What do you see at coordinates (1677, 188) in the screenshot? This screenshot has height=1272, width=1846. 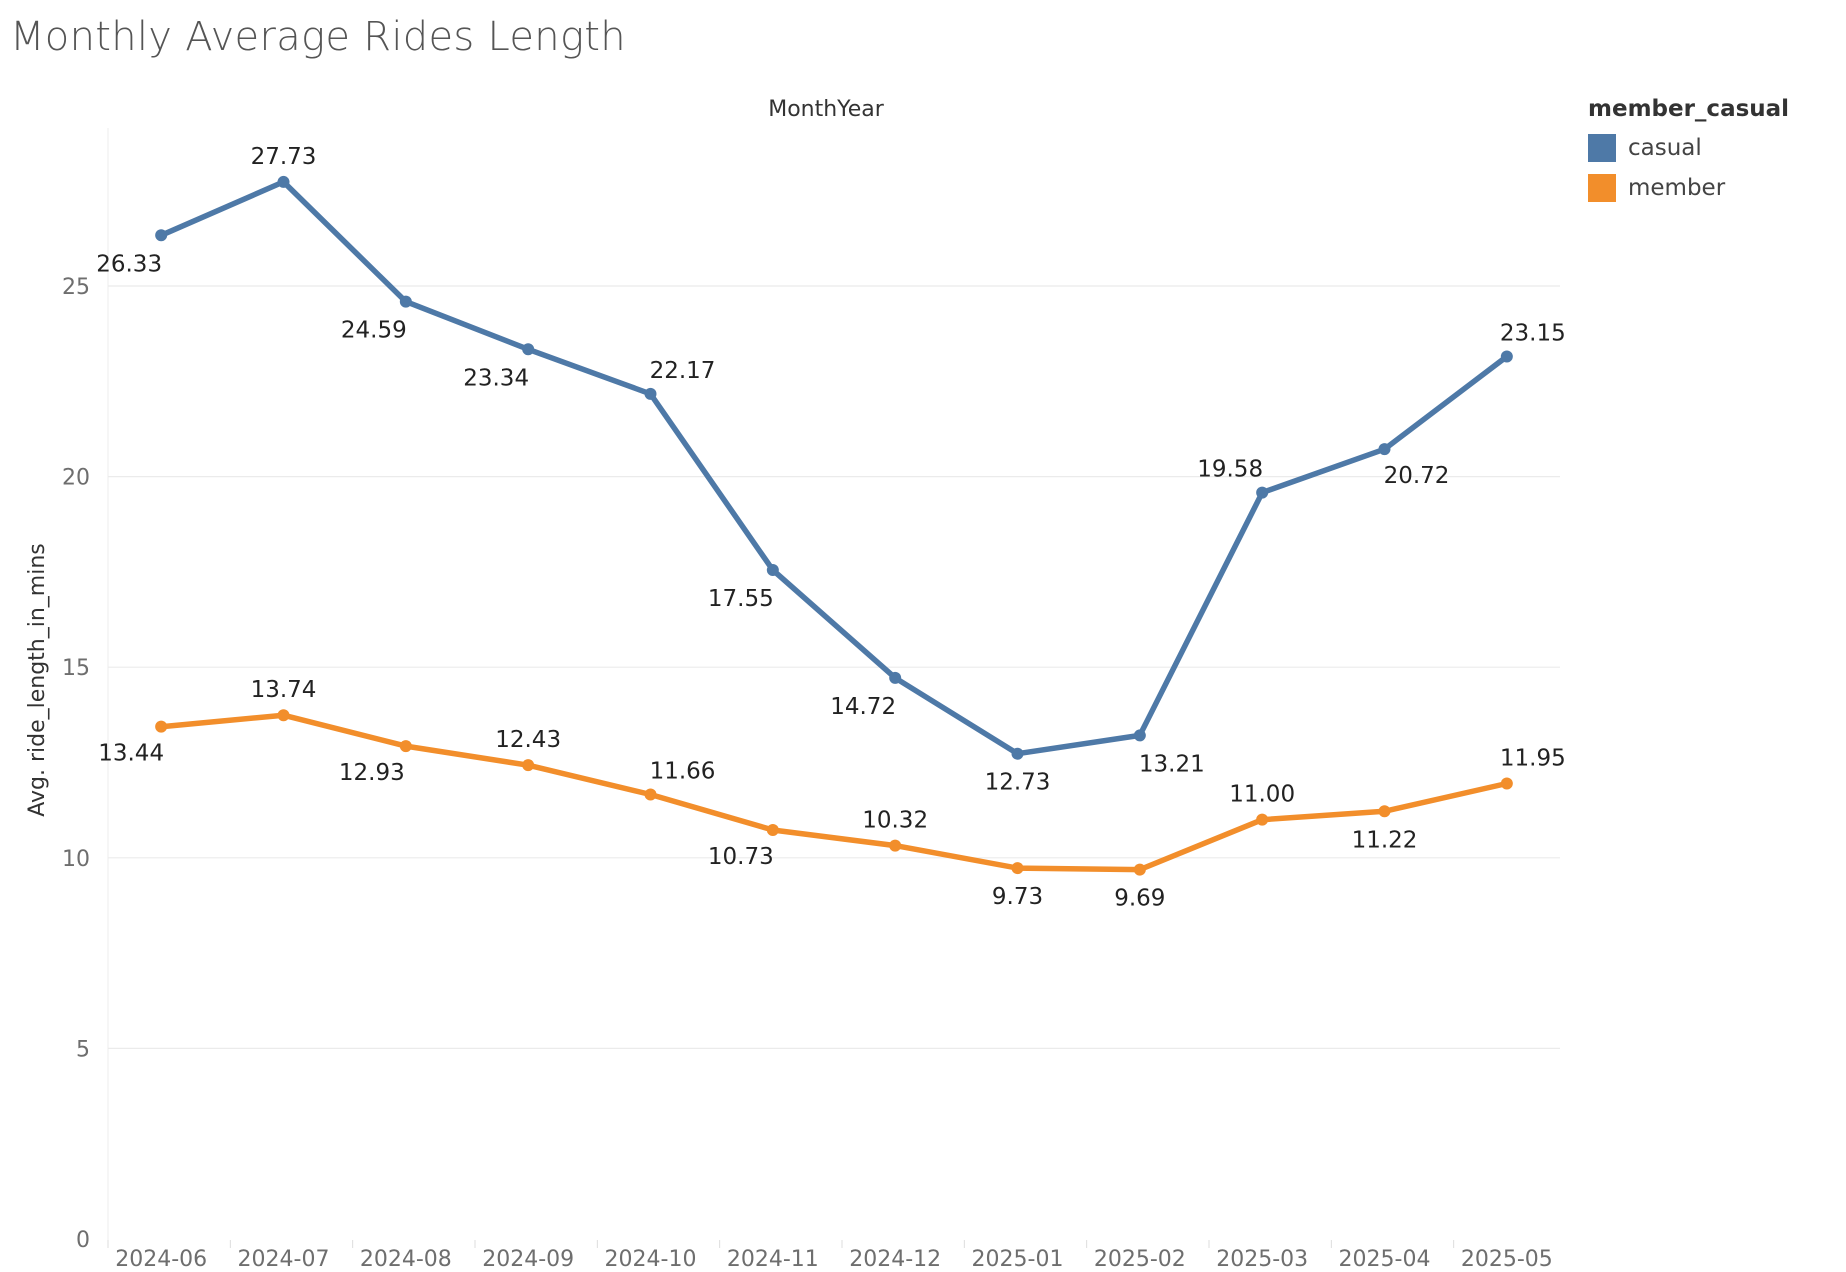 I see `legend-label-member: member` at bounding box center [1677, 188].